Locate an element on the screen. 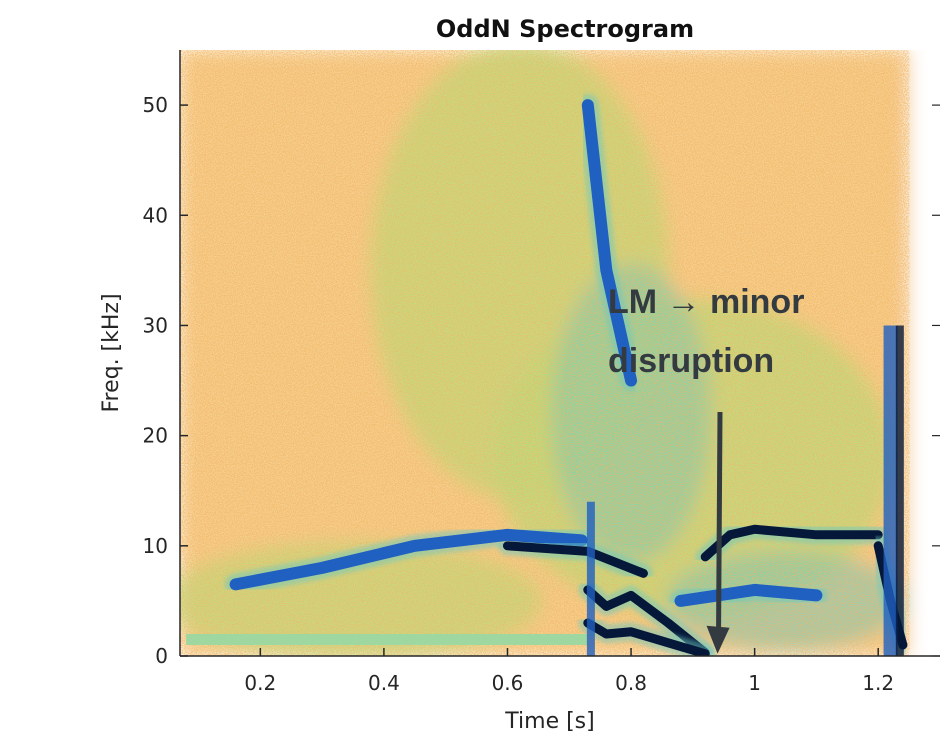  x-tick-label: 1.2 is located at coordinates (878, 683).